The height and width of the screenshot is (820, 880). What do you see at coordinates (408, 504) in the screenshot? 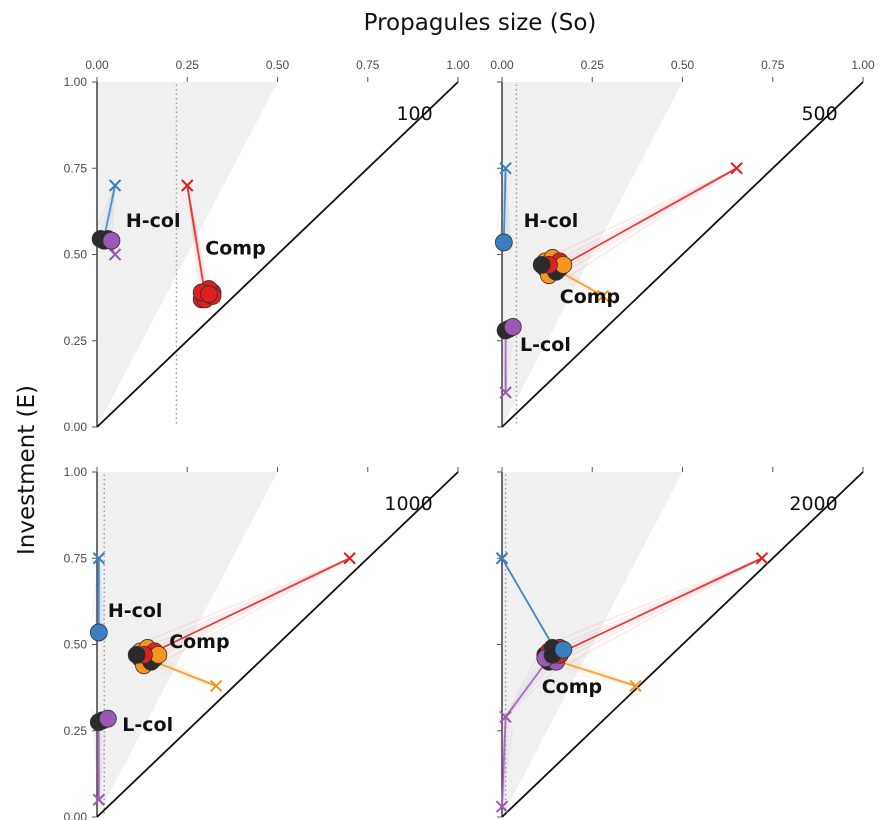
I see `panel-label: 1000` at bounding box center [408, 504].